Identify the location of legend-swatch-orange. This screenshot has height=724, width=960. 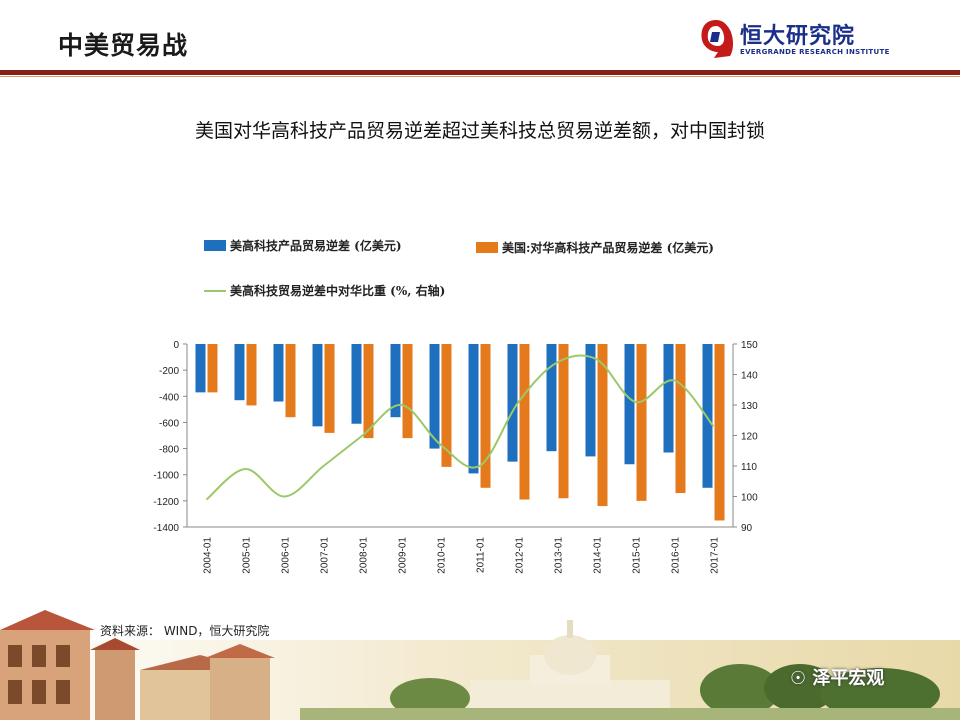
(487, 247).